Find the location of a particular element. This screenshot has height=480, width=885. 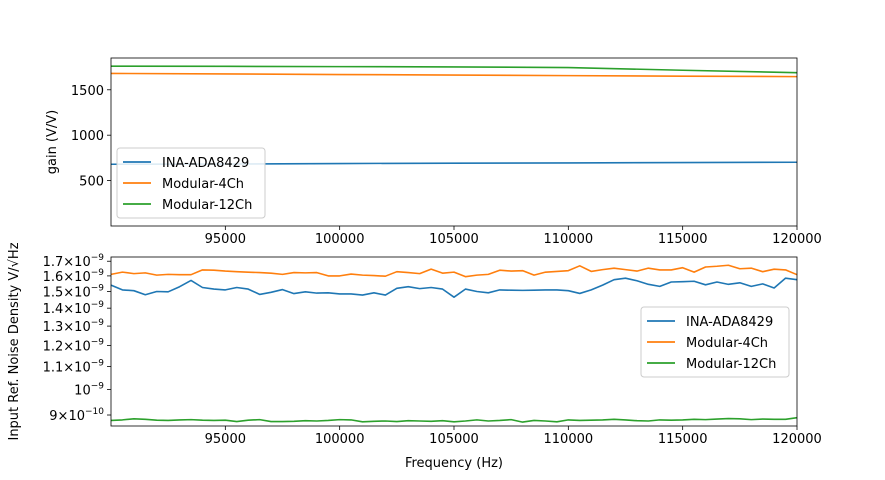

y-tick-label: 9×10⁻¹⁰ is located at coordinates (76, 415).